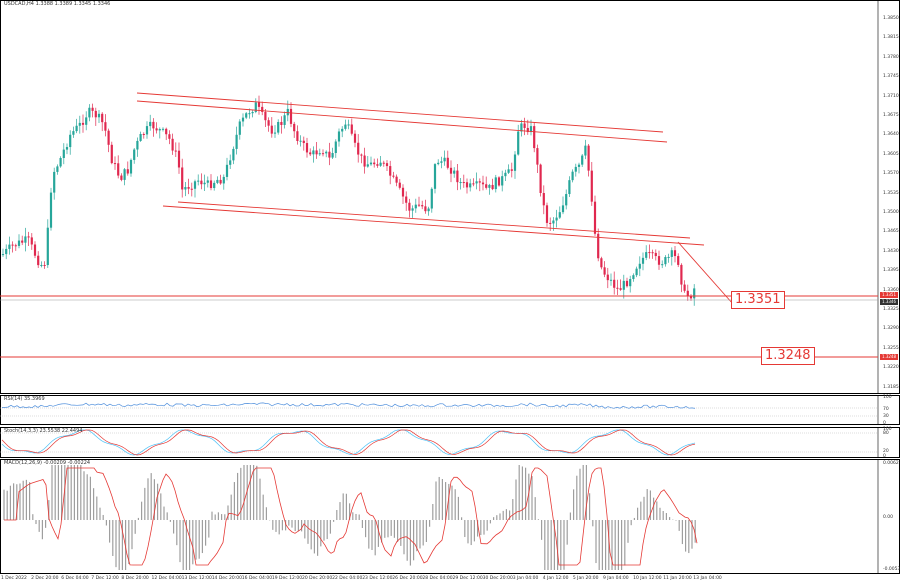 The width and height of the screenshot is (900, 585). I want to click on price-axis-label: 1.3185, so click(891, 387).